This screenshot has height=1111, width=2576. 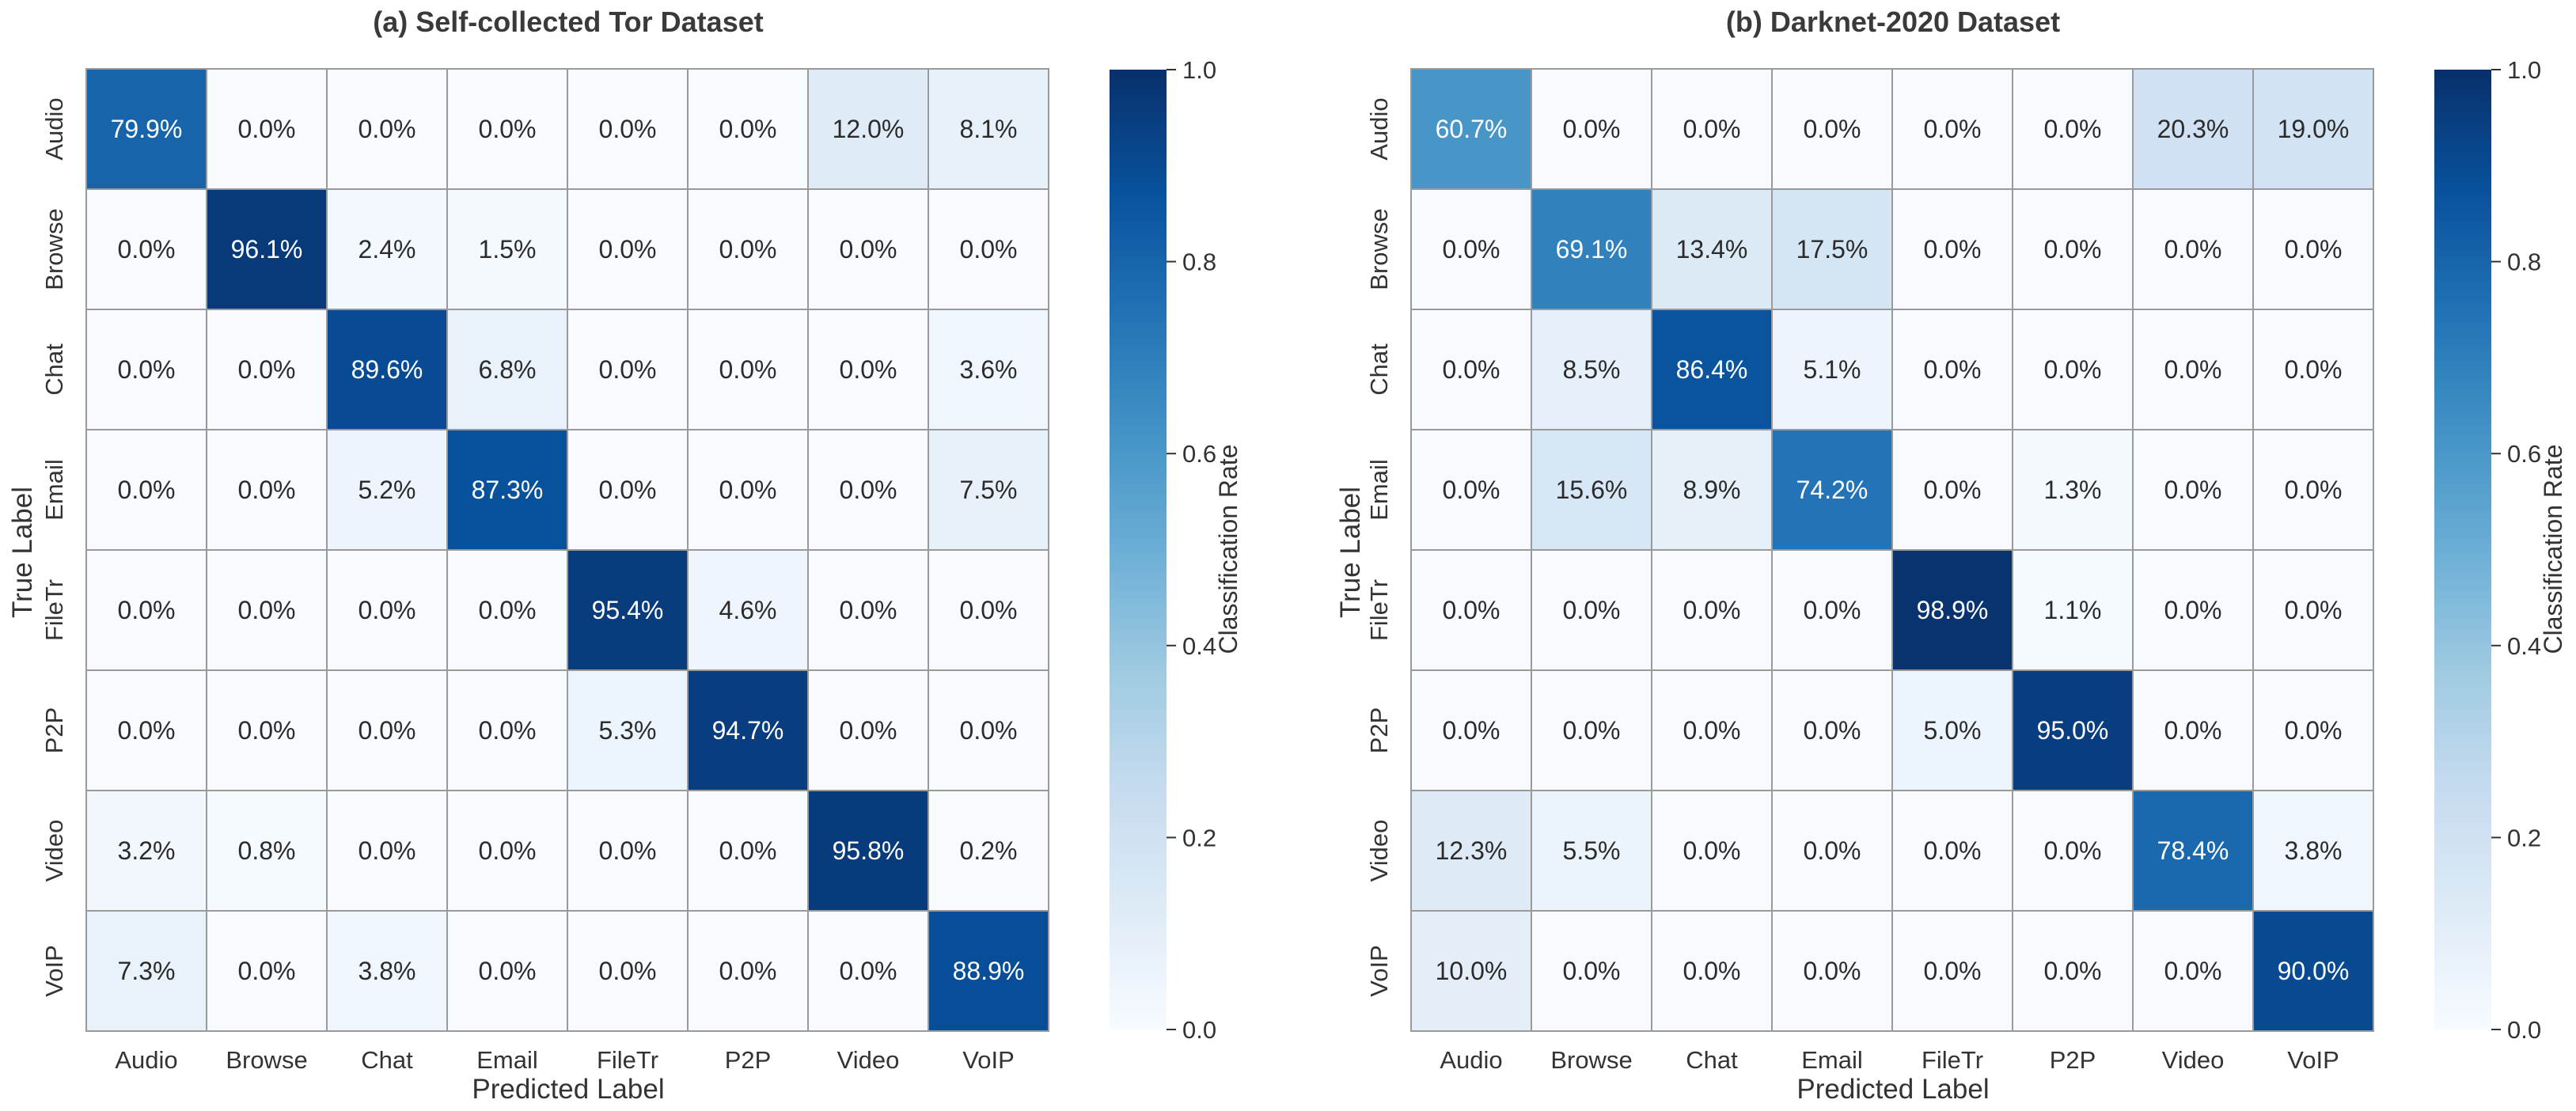 I want to click on cell-value-label: 1.5%, so click(x=508, y=249).